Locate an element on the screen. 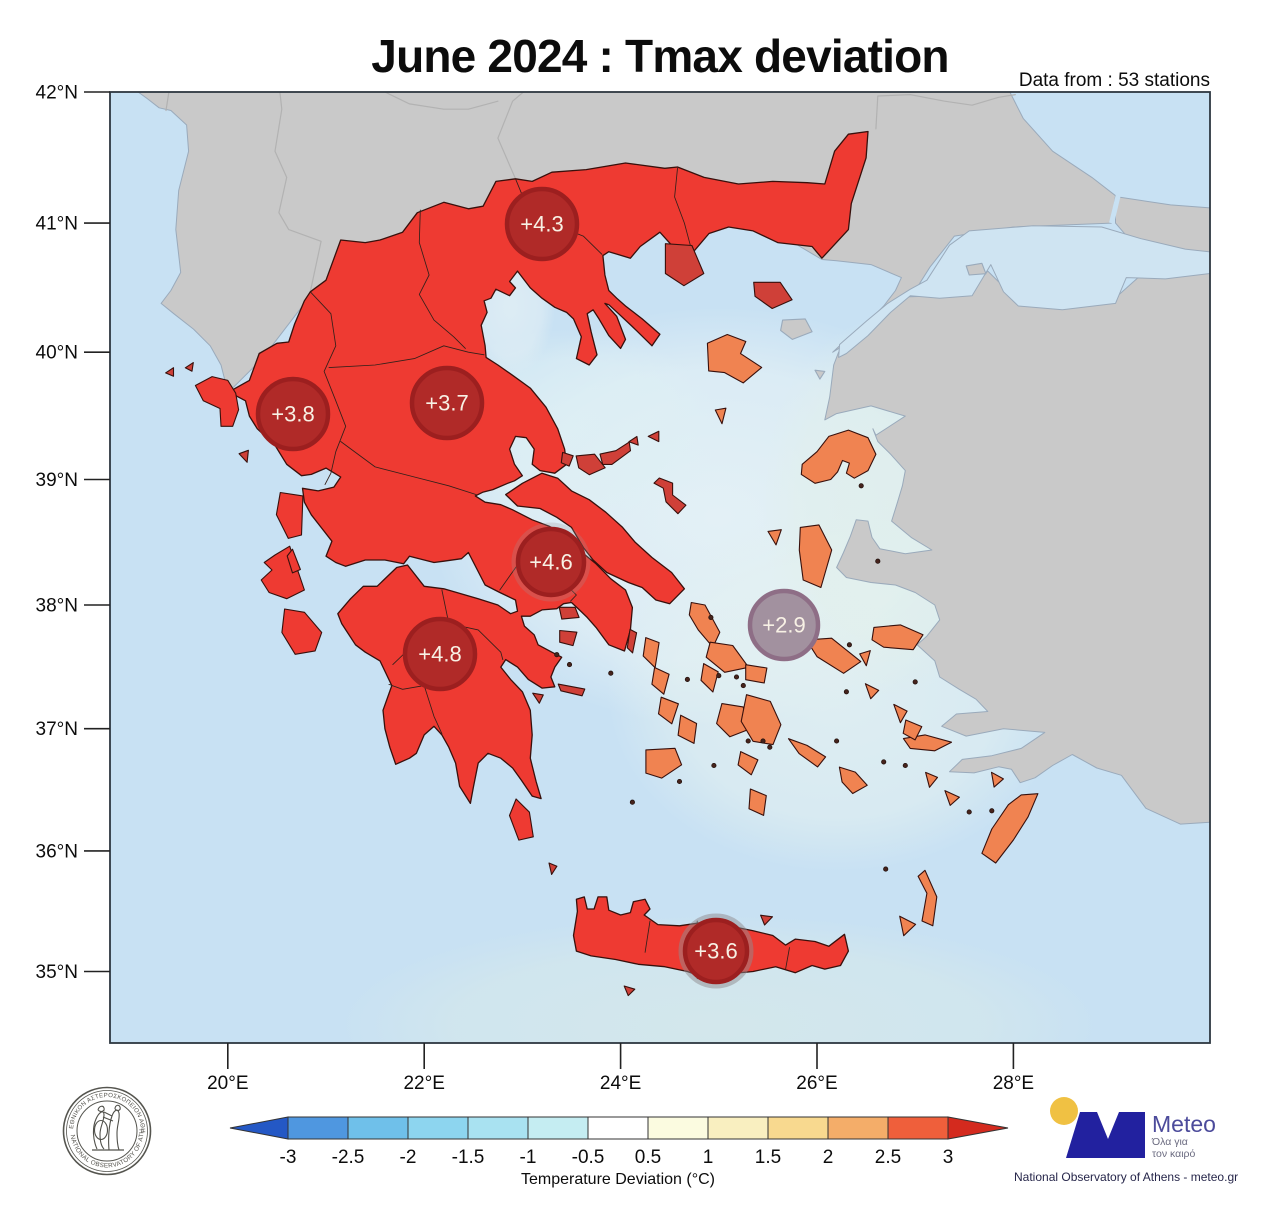  svg-text: -3 is located at coordinates (288, 1157).